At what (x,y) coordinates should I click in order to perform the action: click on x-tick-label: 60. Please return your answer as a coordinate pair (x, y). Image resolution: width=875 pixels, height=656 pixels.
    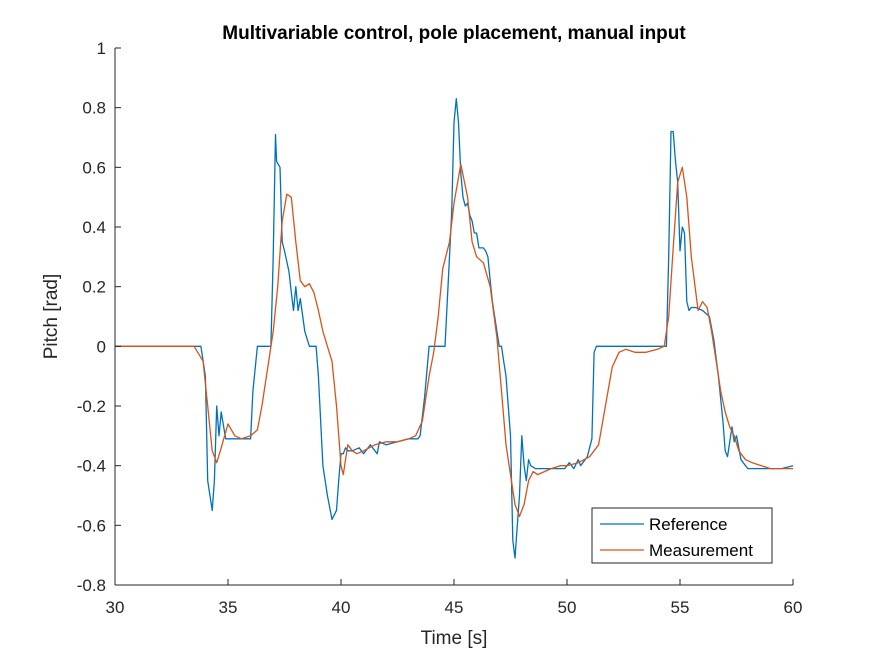
    Looking at the image, I should click on (793, 607).